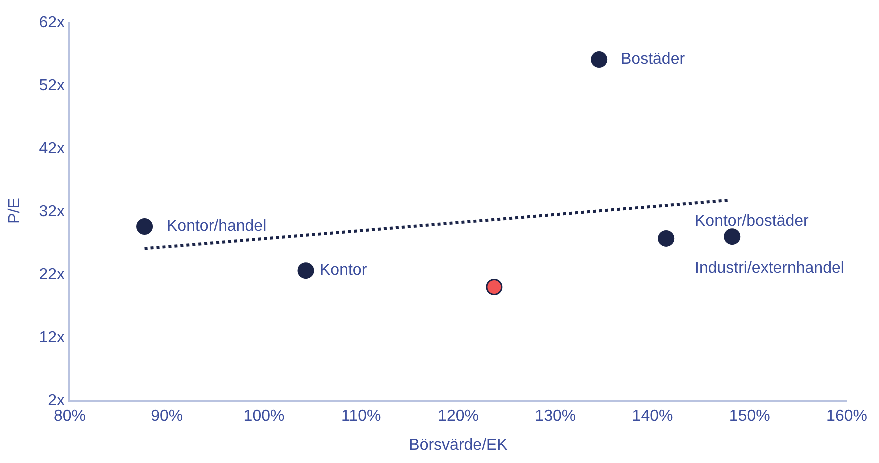 This screenshot has height=463, width=879. Describe the element at coordinates (344, 270) in the screenshot. I see `annotation: Kontor` at that location.